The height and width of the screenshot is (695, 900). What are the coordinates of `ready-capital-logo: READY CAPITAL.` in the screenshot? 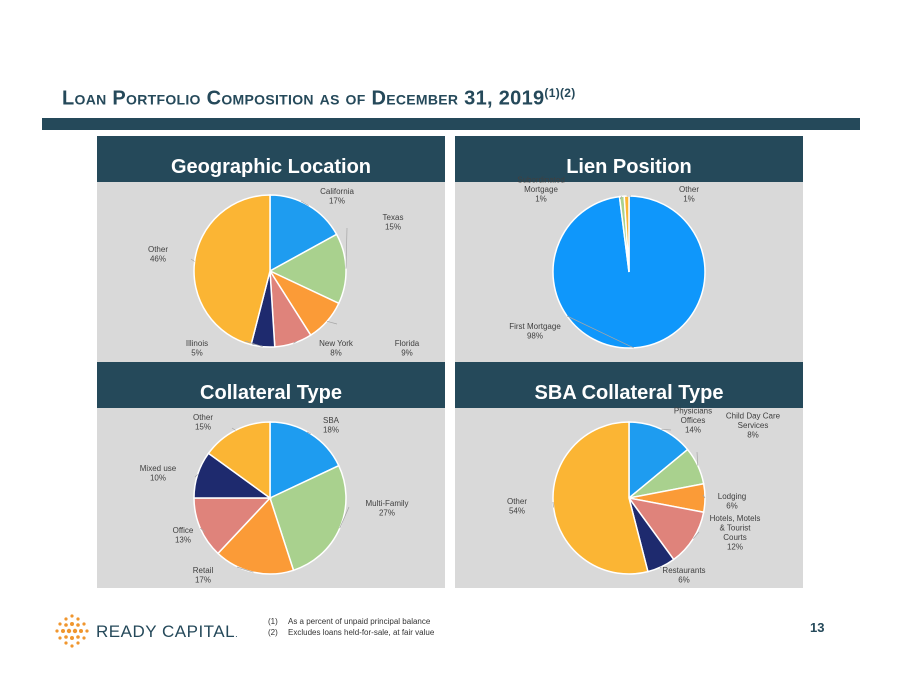 It's located at (147, 632).